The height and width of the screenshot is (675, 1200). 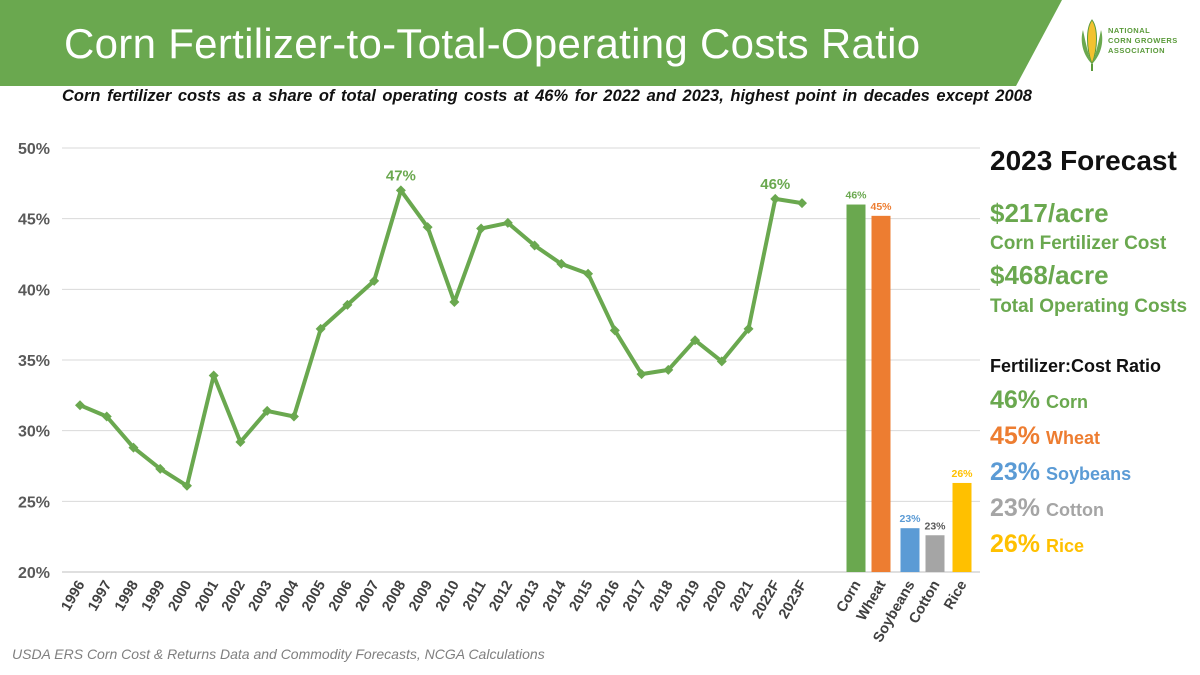 What do you see at coordinates (207, 596) in the screenshot?
I see `x-tick-label: 2001` at bounding box center [207, 596].